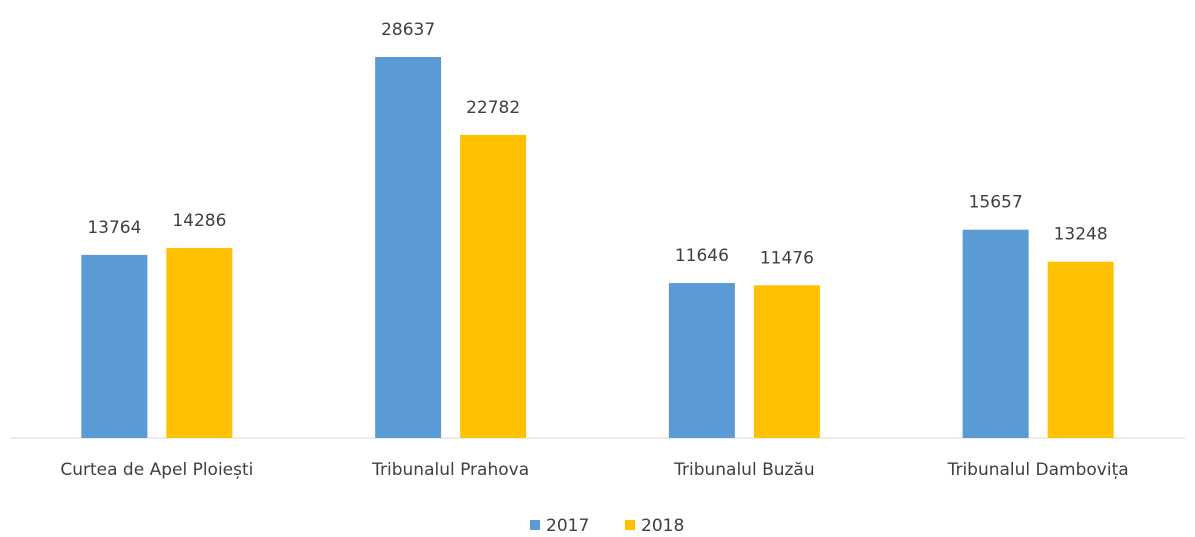  Describe the element at coordinates (199, 221) in the screenshot. I see `data-label: 14286` at that location.